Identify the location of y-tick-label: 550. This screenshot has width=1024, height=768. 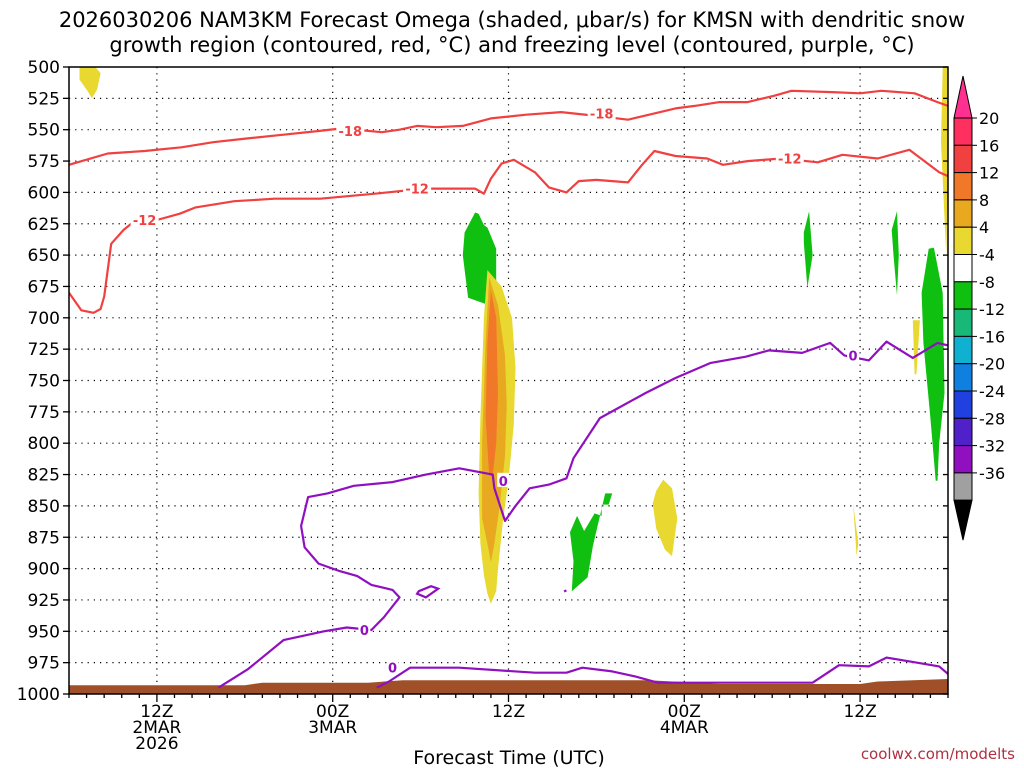
(44, 131).